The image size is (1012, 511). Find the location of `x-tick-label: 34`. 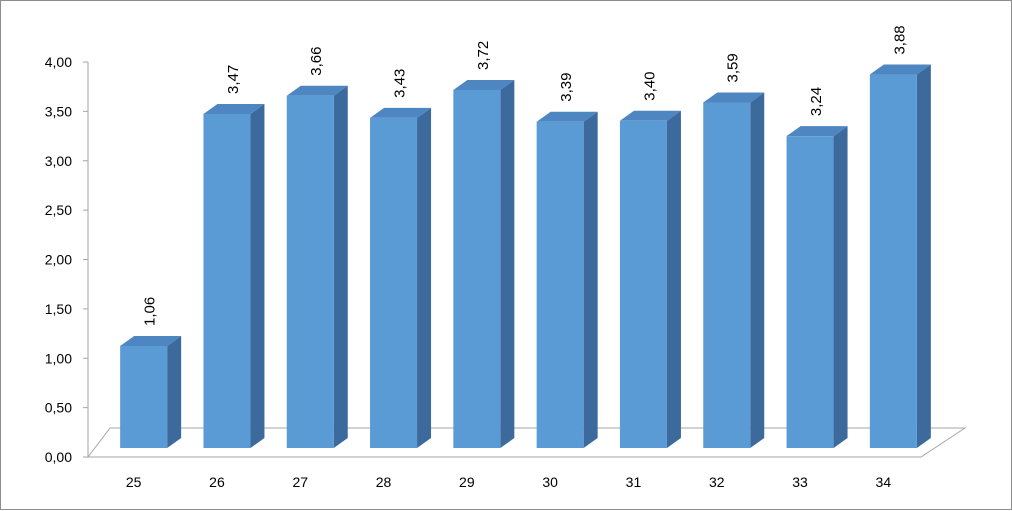

x-tick-label: 34 is located at coordinates (884, 482).